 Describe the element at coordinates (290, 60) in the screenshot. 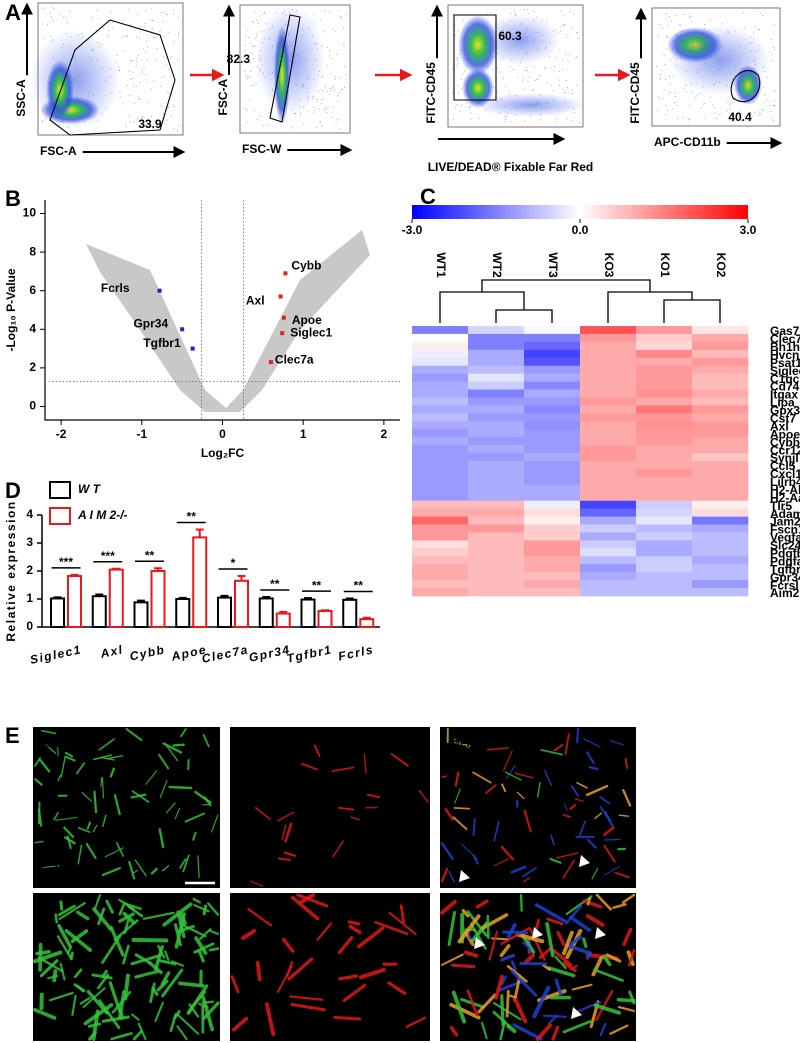

I see `density` at that location.